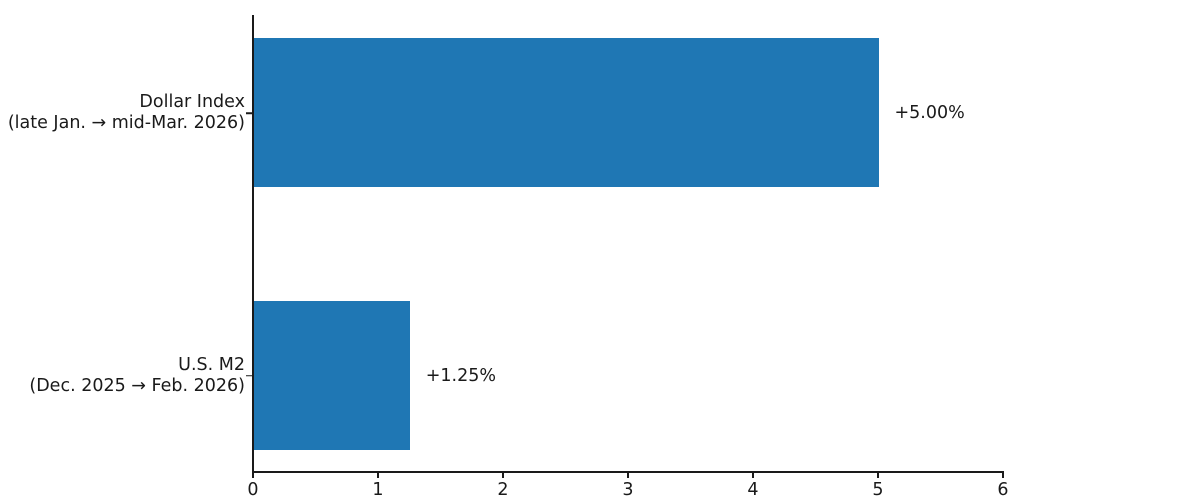 The height and width of the screenshot is (500, 1200). I want to click on x-tick-label: 3, so click(628, 490).